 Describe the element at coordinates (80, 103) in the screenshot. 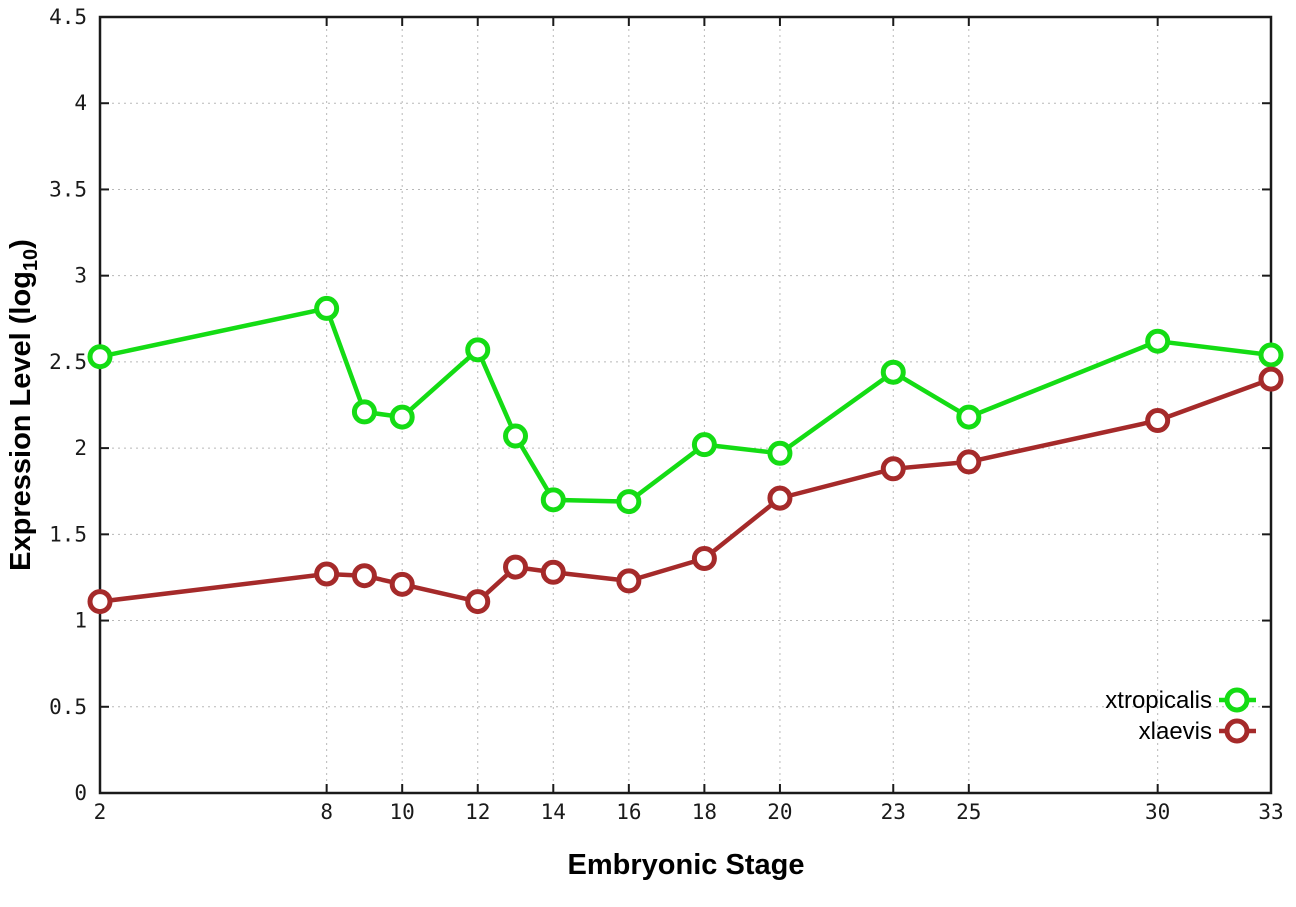

I see `y-tick-label: 4` at that location.